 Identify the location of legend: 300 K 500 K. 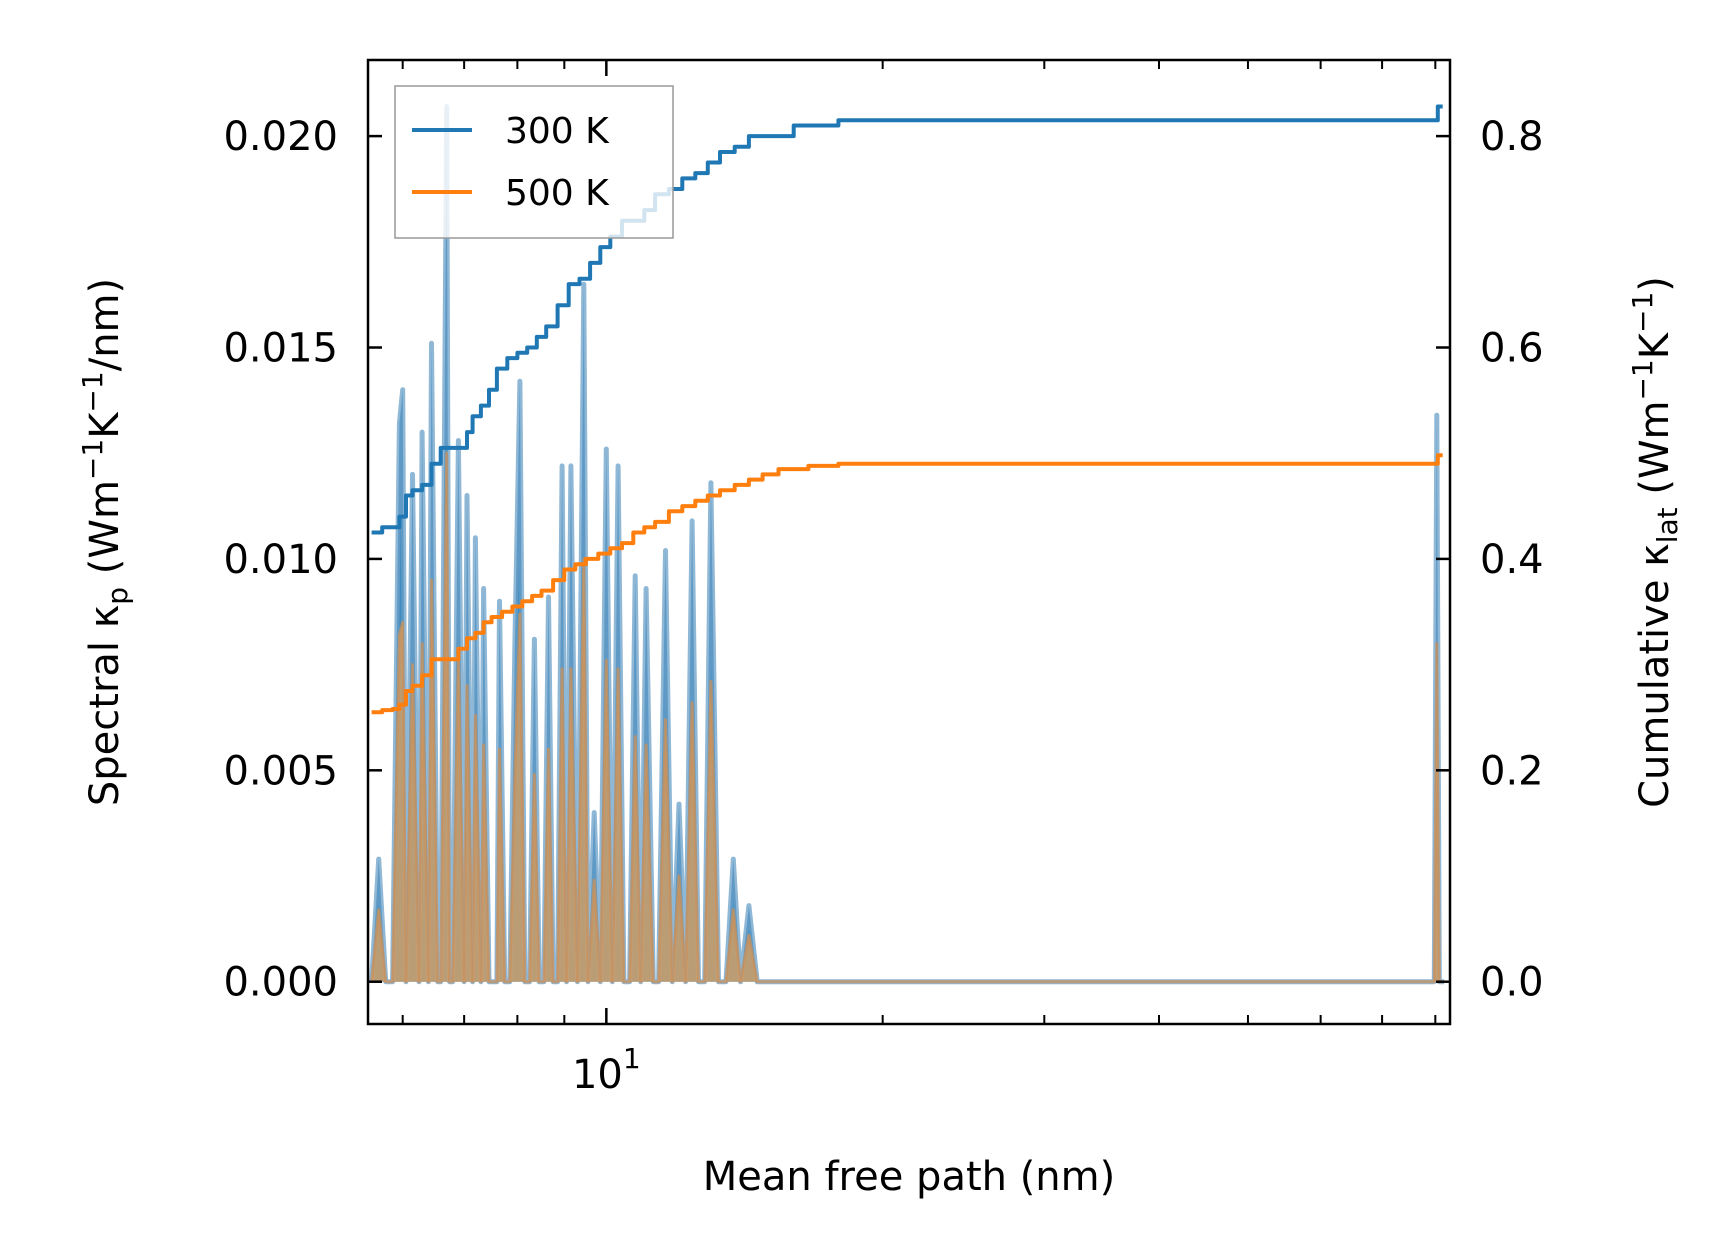
(534, 162).